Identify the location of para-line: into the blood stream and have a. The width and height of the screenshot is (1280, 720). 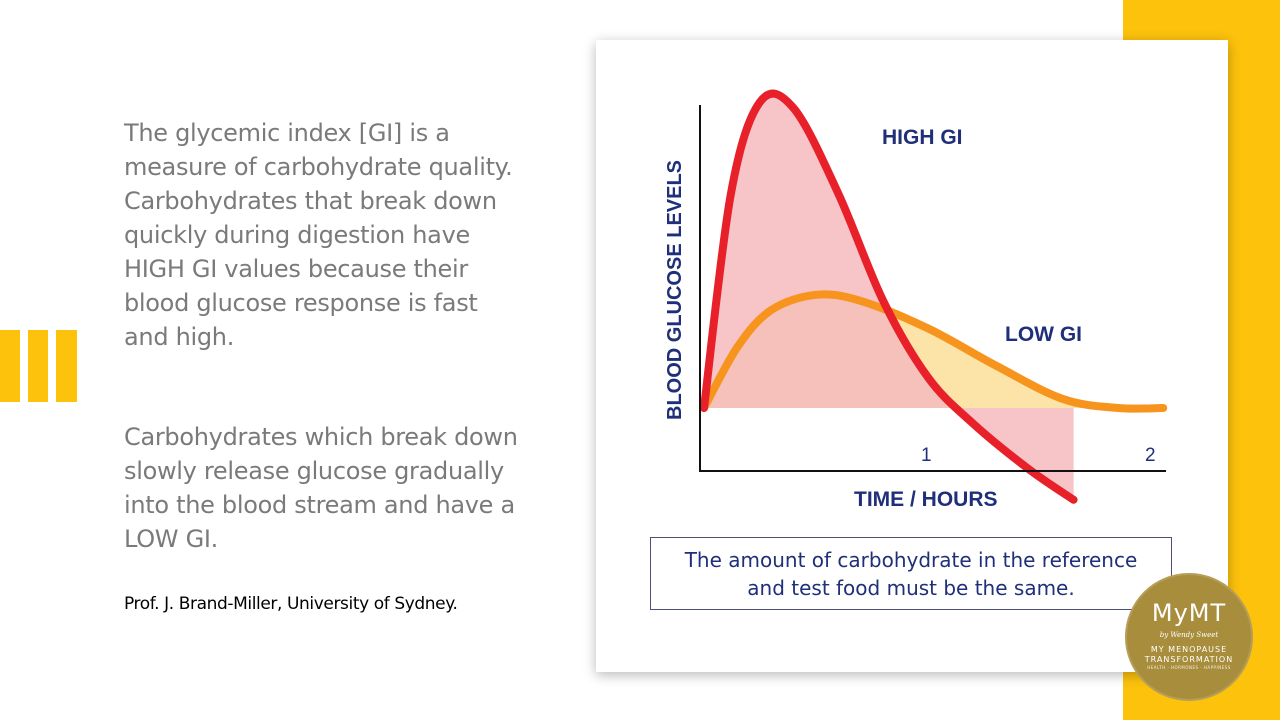
(319, 505).